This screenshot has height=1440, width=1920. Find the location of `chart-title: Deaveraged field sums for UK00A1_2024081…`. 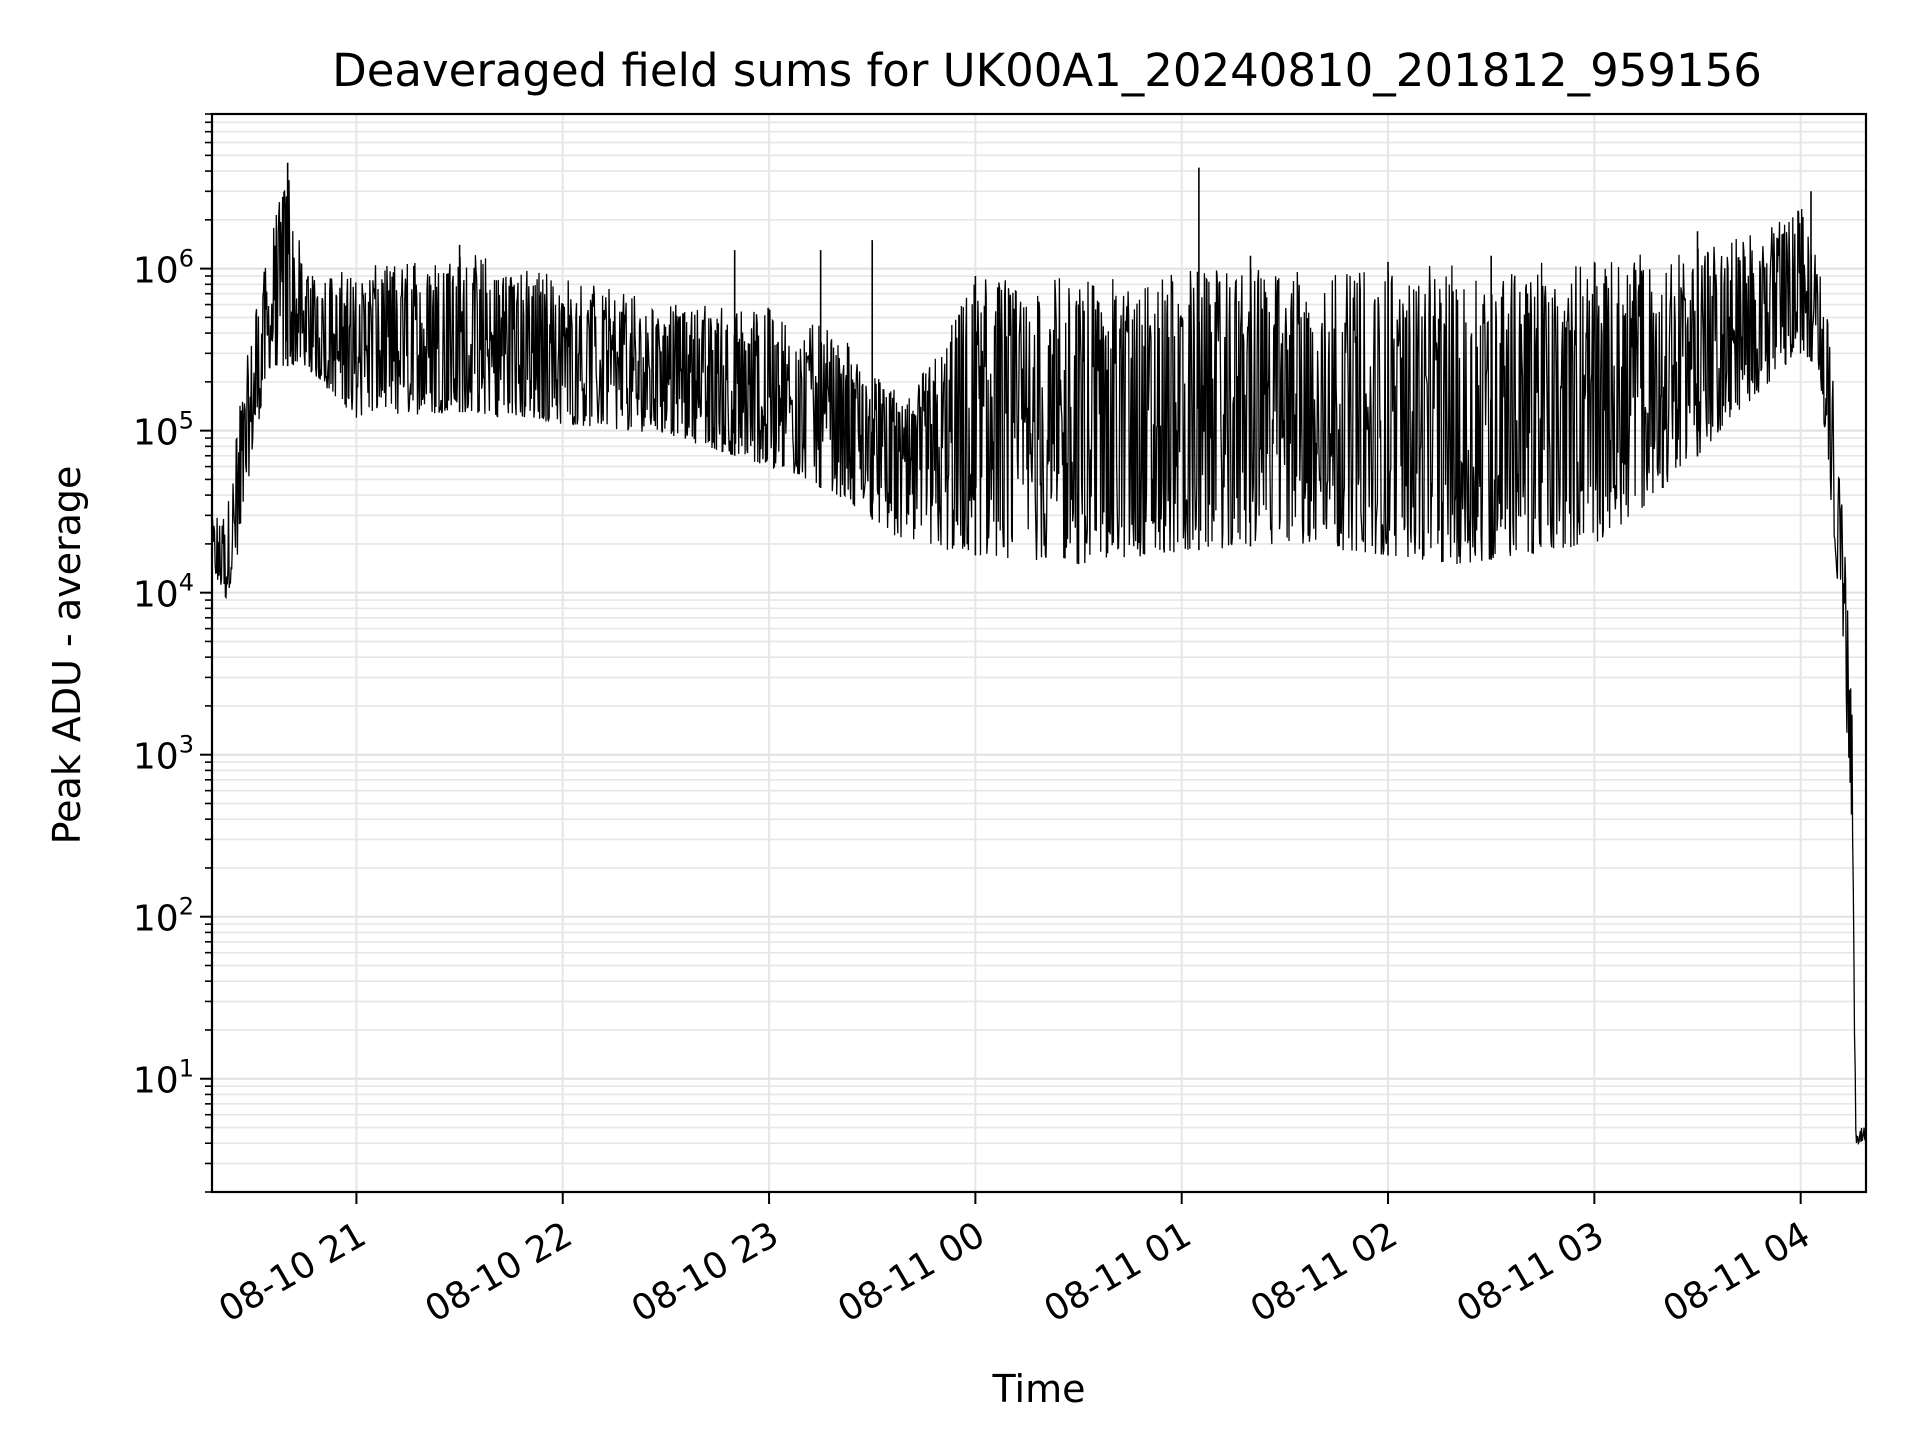

chart-title: Deaveraged field sums for UK00A1_2024081… is located at coordinates (1047, 70).